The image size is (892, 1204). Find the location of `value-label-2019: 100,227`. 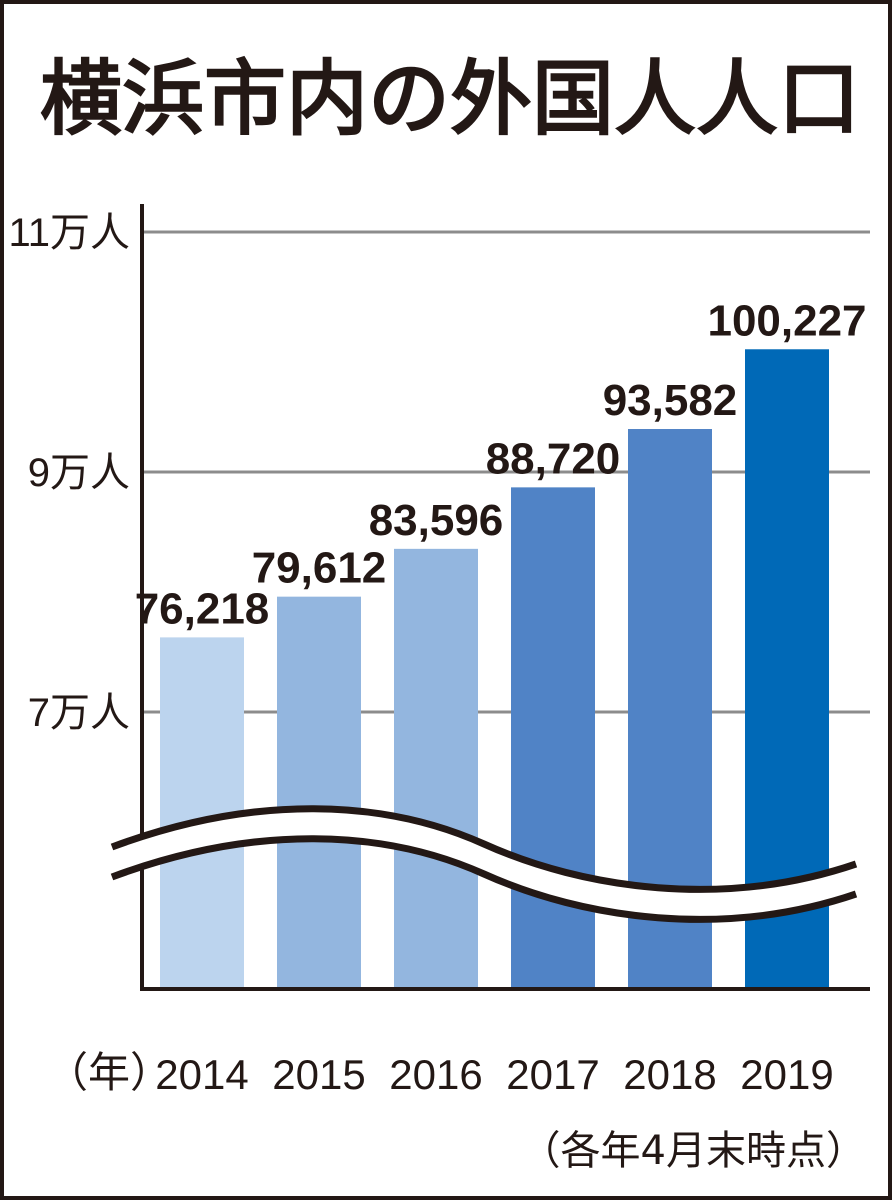

value-label-2019: 100,227 is located at coordinates (786, 320).